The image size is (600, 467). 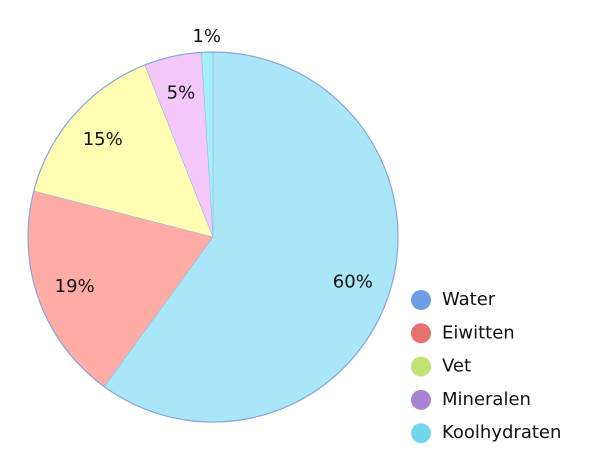 What do you see at coordinates (206, 36) in the screenshot?
I see `slice-label: 1%` at bounding box center [206, 36].